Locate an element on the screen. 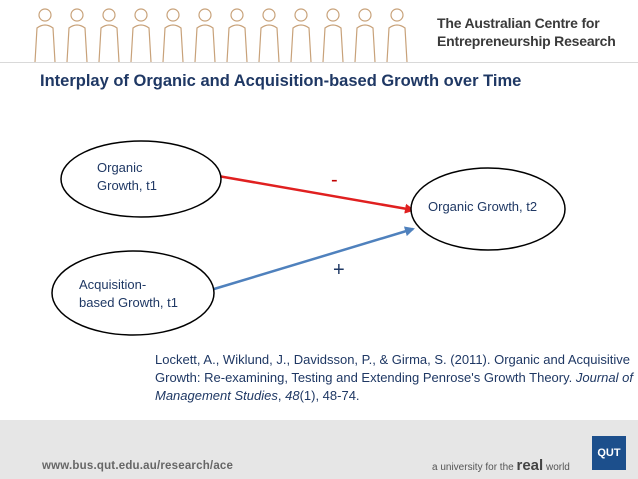  negative-sign: - is located at coordinates (334, 180).